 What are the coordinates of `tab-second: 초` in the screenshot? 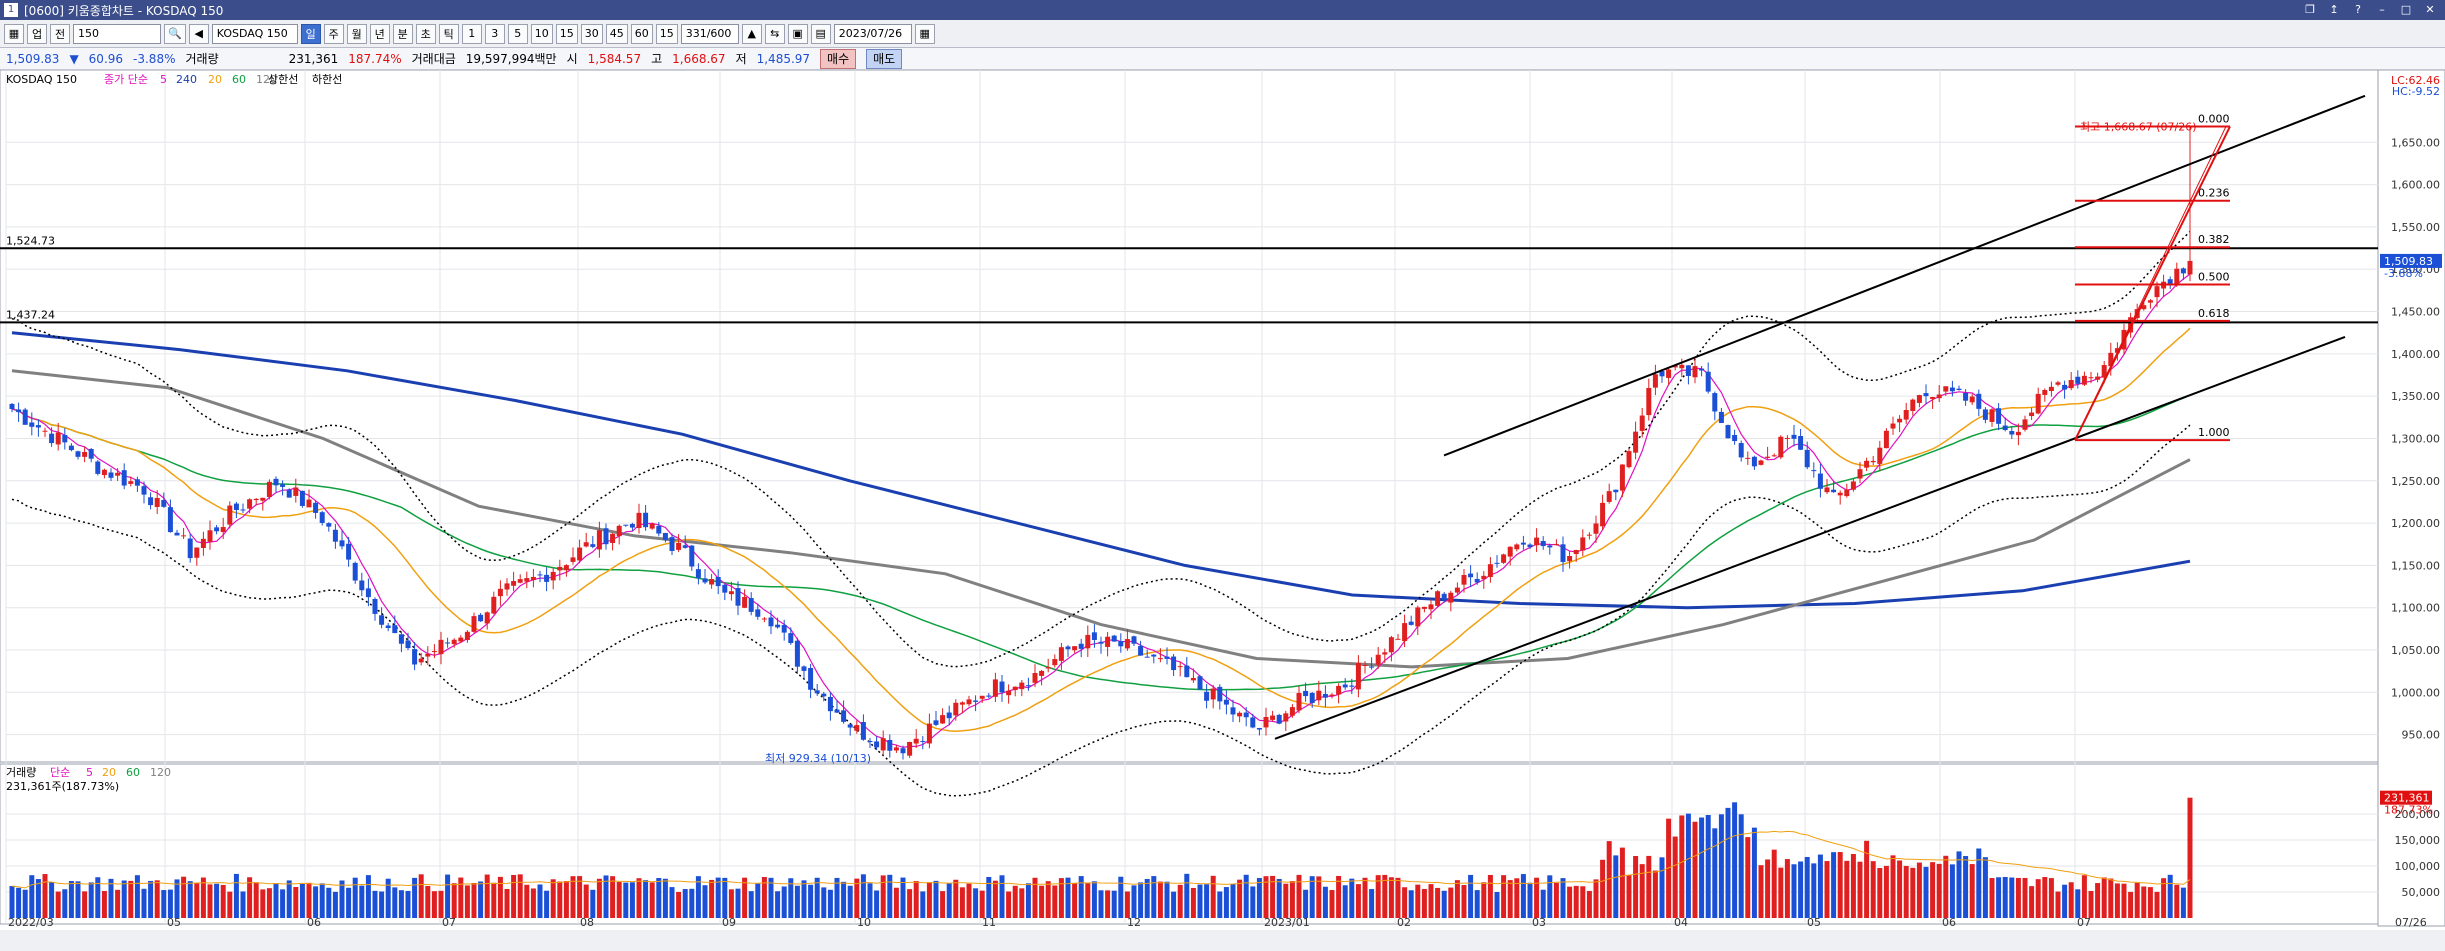 It's located at (425, 33).